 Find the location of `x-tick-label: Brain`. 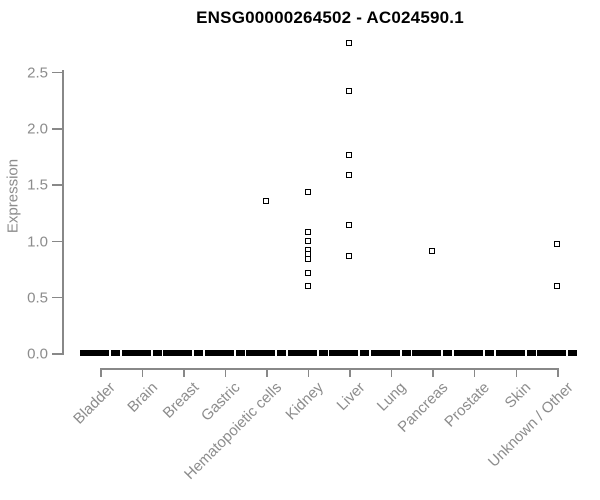

x-tick-label: Brain is located at coordinates (142, 397).